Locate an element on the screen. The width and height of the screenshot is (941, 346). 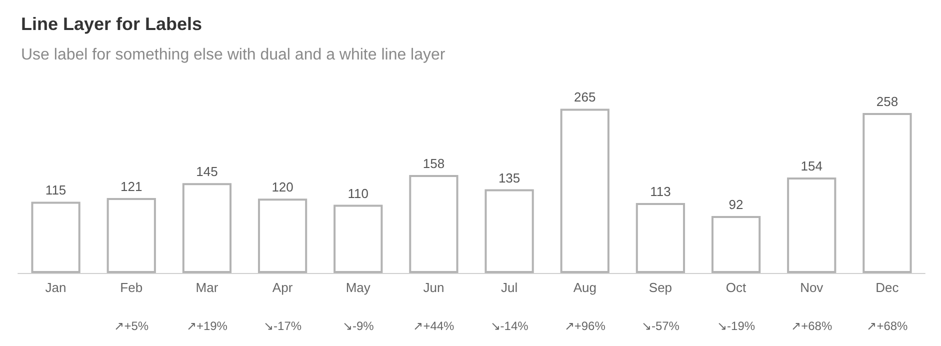
text: ↗+44% is located at coordinates (434, 326).